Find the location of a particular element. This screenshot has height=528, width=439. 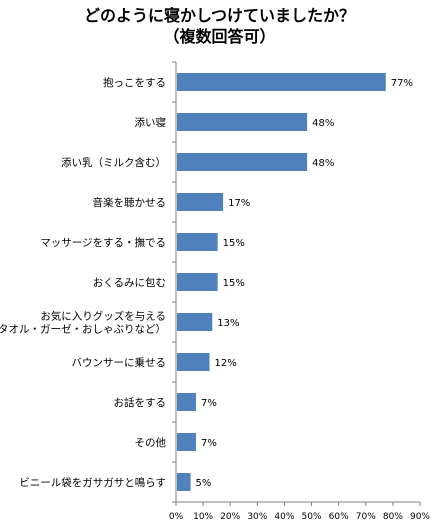

category-label: （タオル・ガーゼ・おしゃぶりなど） is located at coordinates (83, 330).